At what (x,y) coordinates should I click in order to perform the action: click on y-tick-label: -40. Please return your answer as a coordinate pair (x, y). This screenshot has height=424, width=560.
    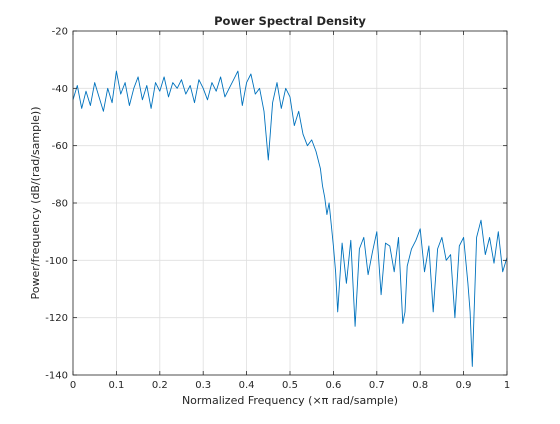
    Looking at the image, I should click on (60, 89).